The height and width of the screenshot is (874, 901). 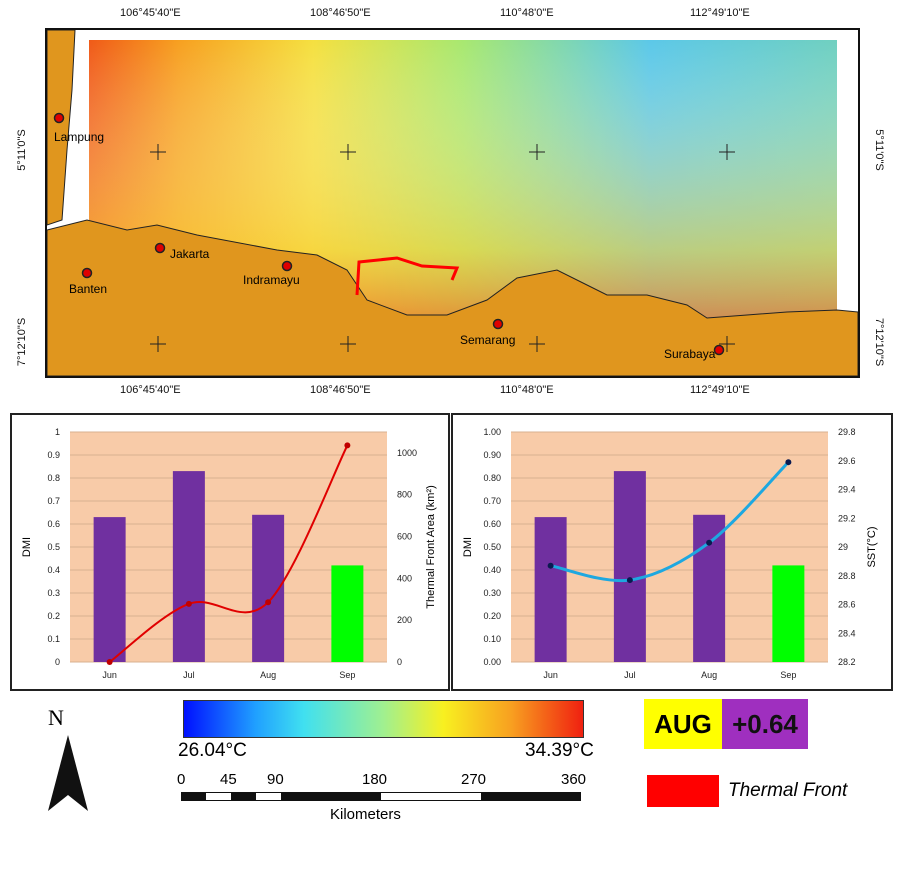 I want to click on city-label: Indramayu, so click(x=271, y=280).